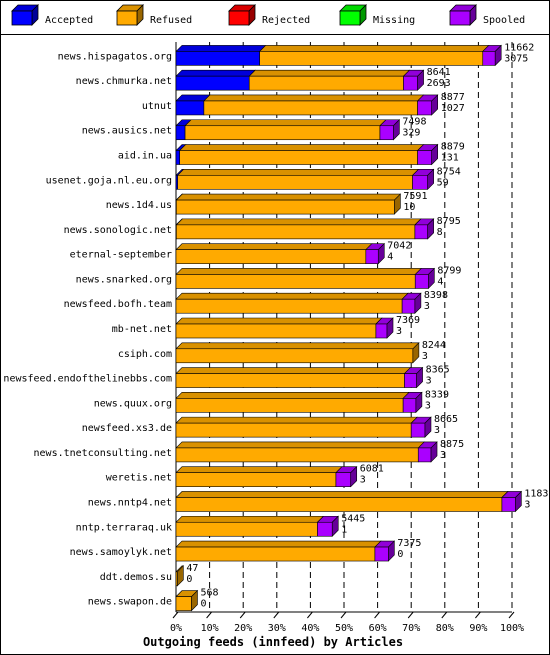  I want to click on offered-value-label: 8398, so click(436, 295).